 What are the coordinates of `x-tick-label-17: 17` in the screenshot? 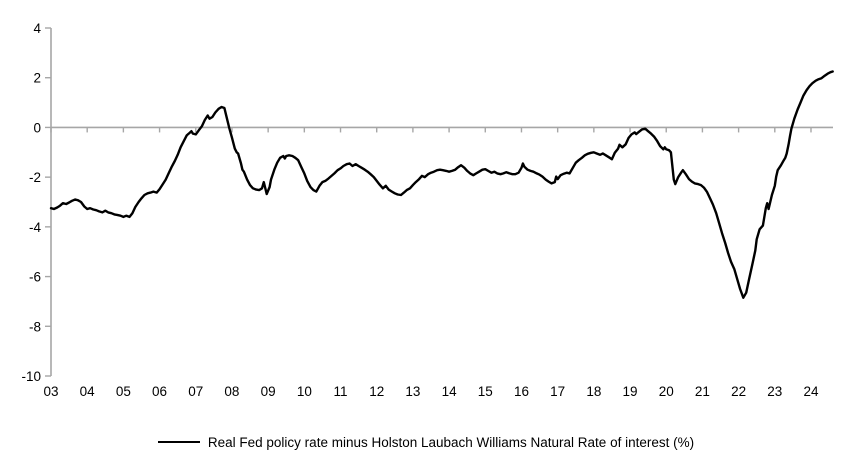 It's located at (557, 391).